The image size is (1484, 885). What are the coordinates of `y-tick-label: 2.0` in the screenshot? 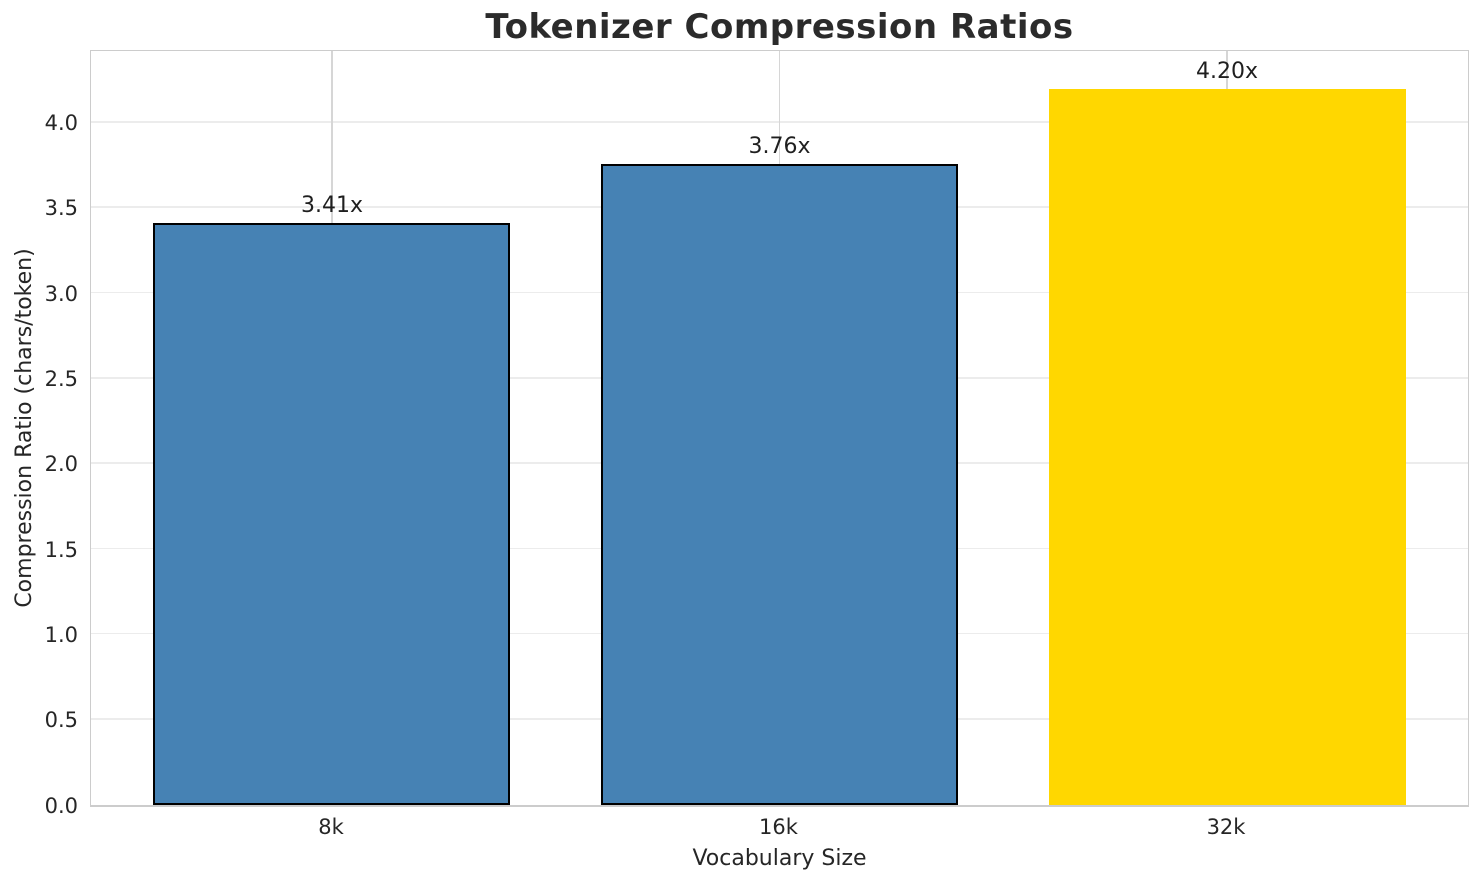 It's located at (61, 464).